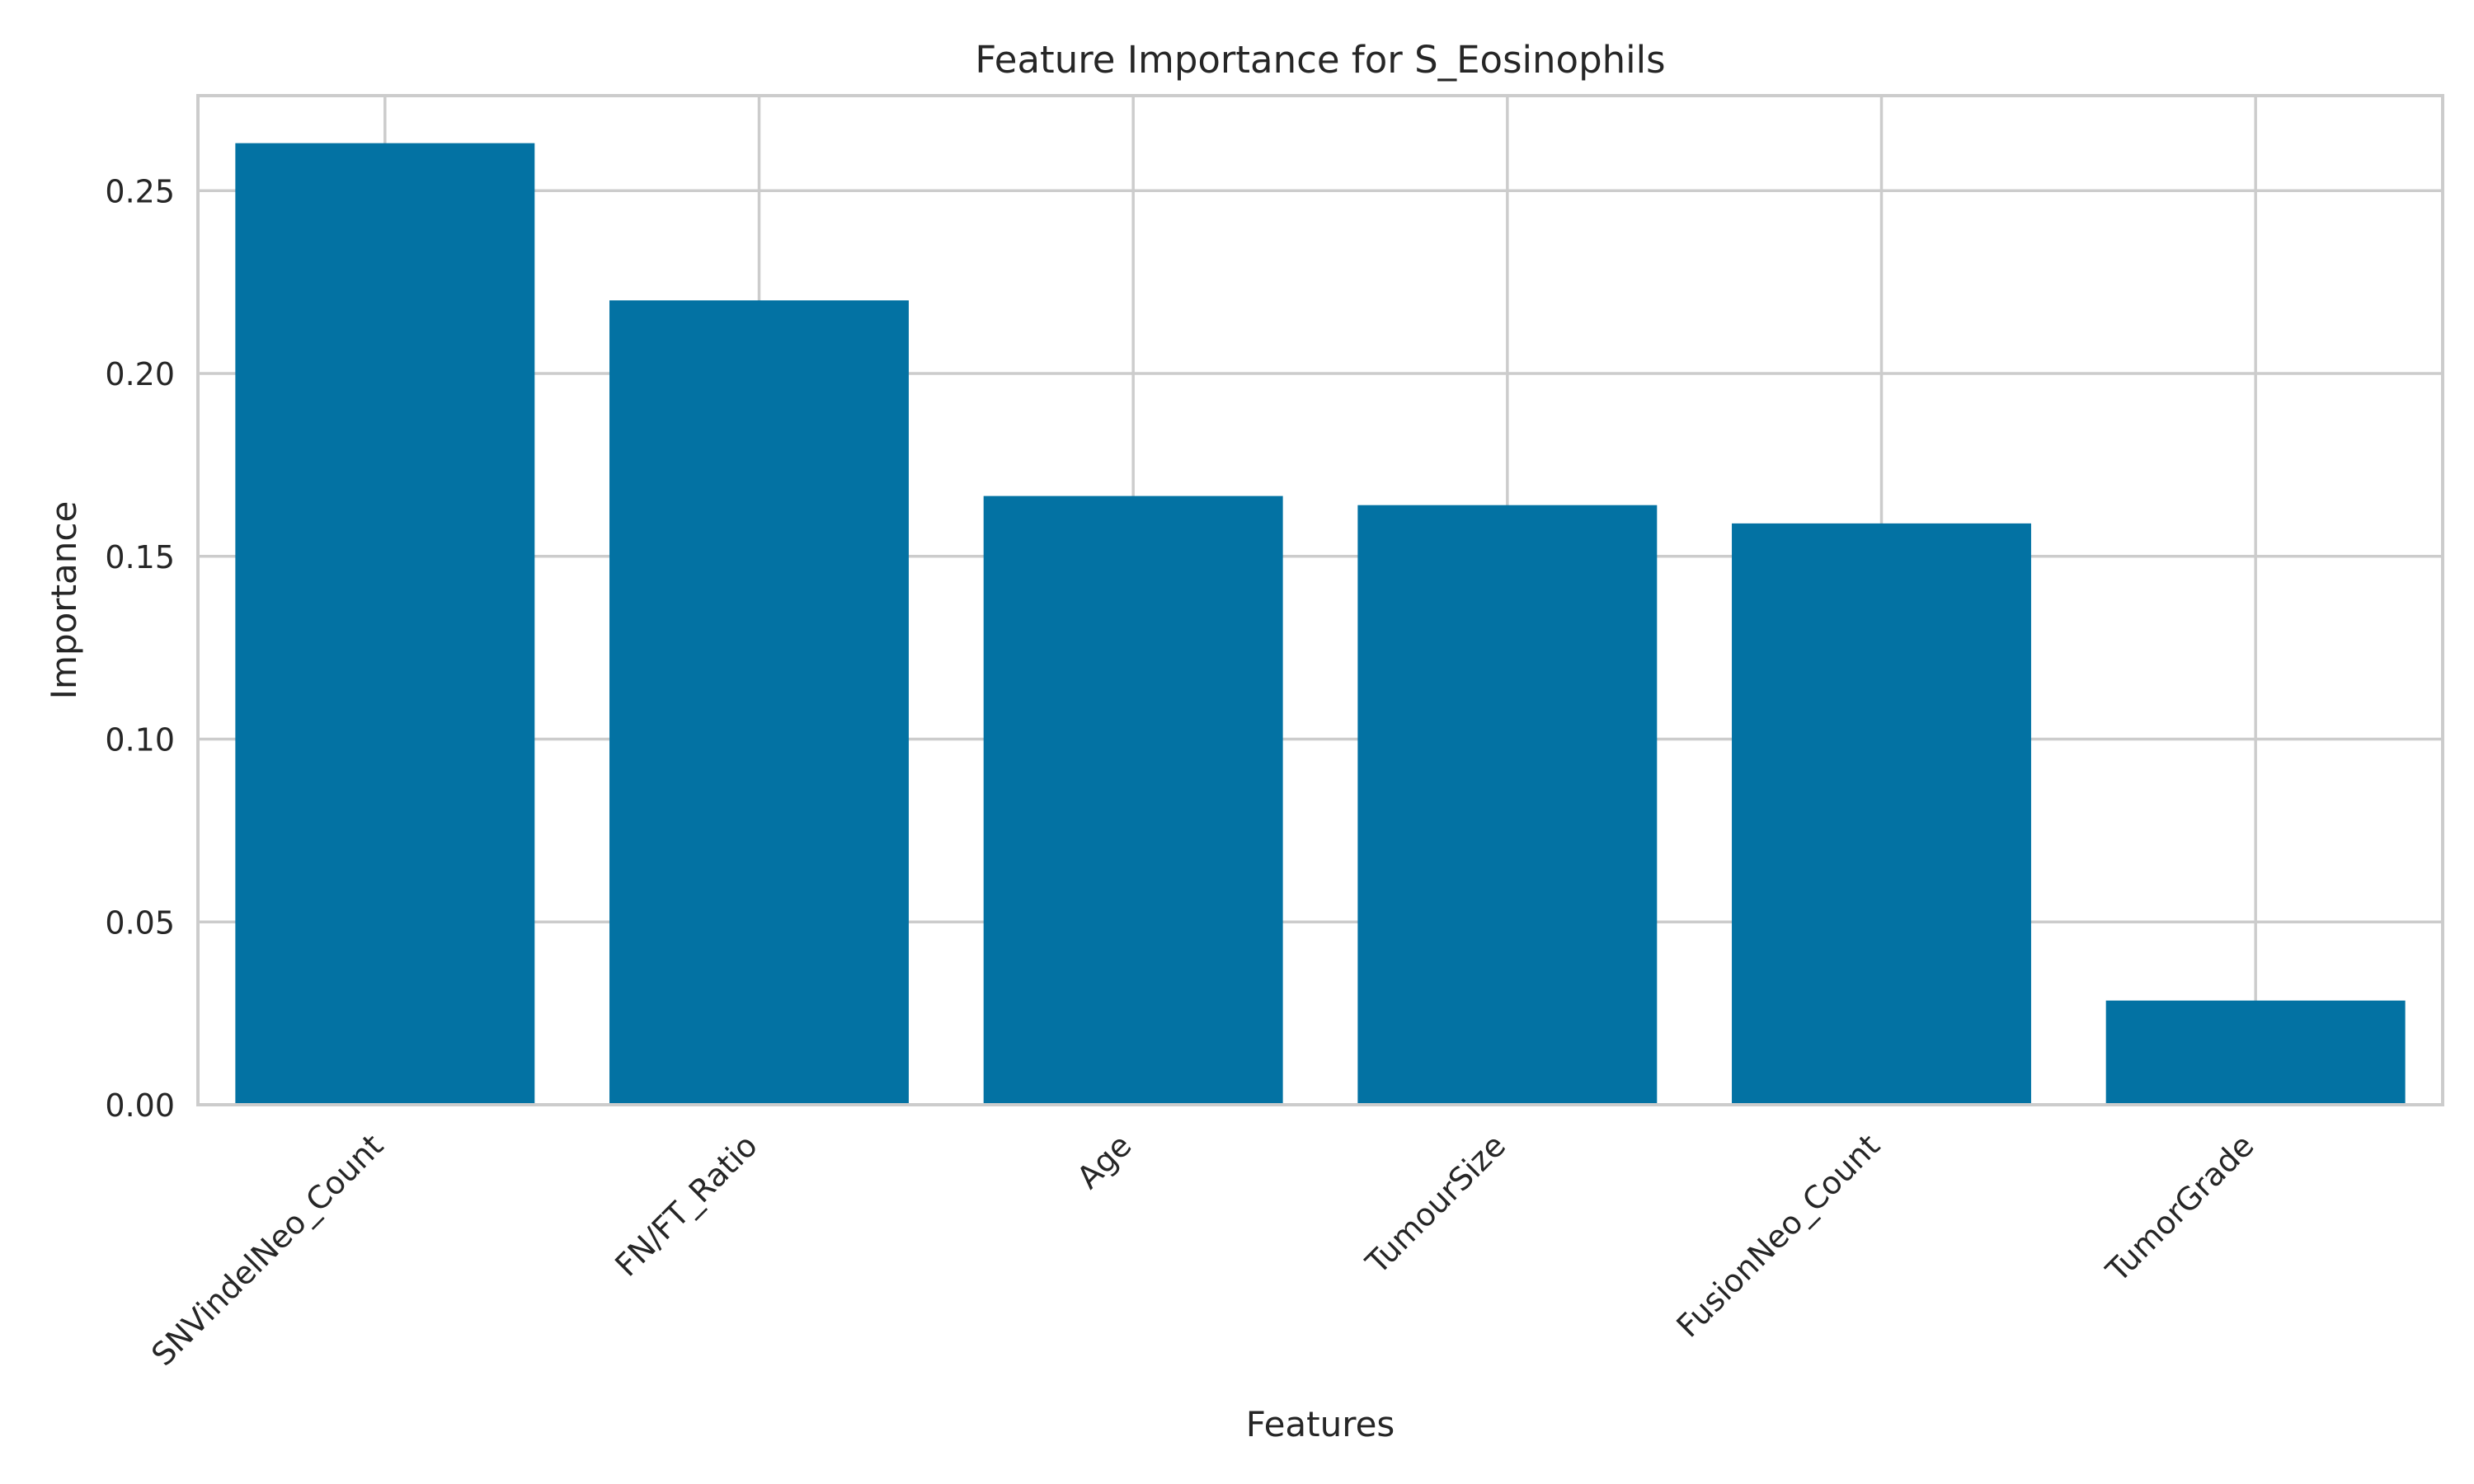  Describe the element at coordinates (1320, 60) in the screenshot. I see `chart-title: Feature Importance for S_Eosinophils` at that location.